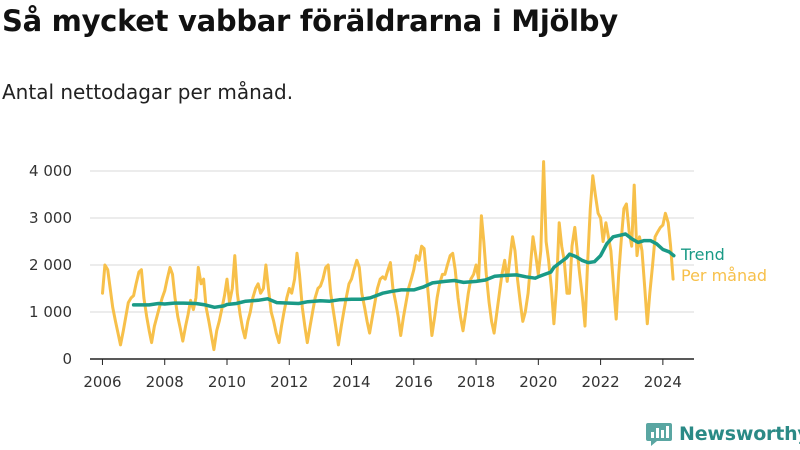  I want to click on x-tick-label: 2024, so click(663, 382).